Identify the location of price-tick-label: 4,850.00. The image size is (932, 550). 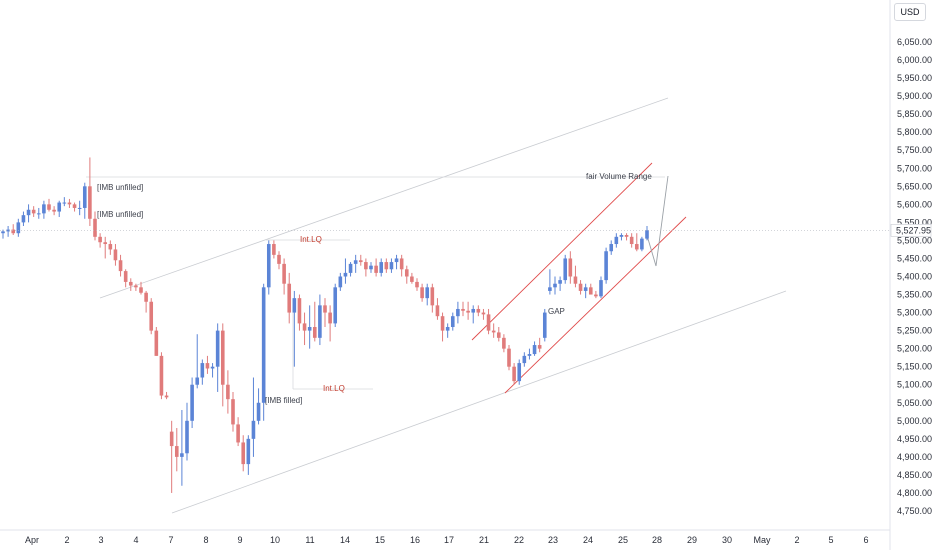
(914, 475).